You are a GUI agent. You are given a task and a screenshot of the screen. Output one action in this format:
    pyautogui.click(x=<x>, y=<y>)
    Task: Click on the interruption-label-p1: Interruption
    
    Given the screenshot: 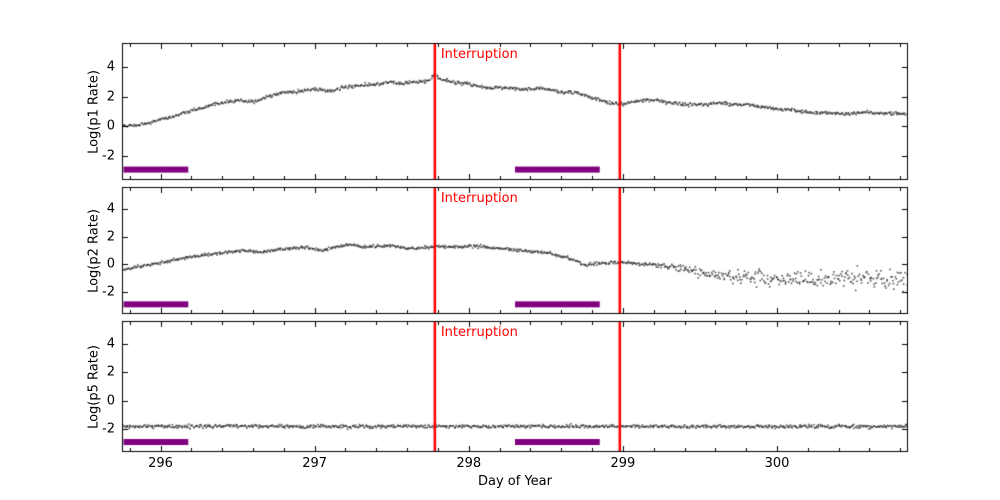 What is the action you would take?
    pyautogui.click(x=479, y=54)
    